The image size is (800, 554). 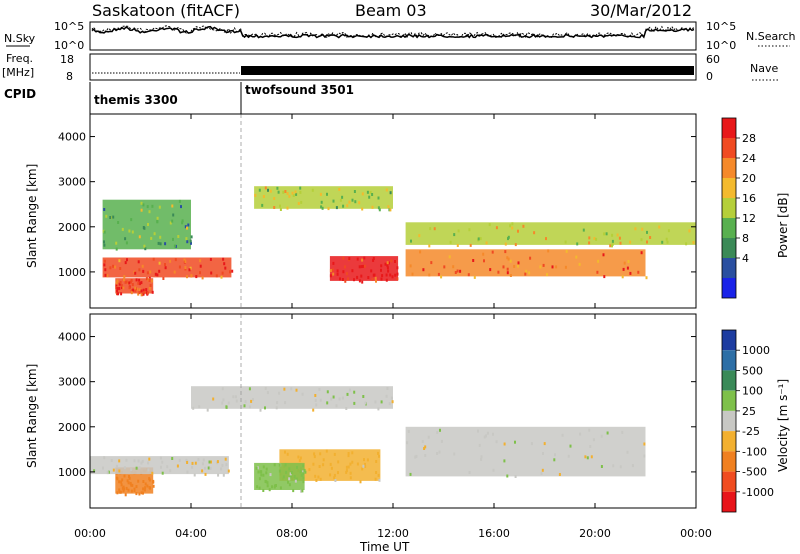 I want to click on freq-left-tick-bottom: 8, so click(x=69, y=76).